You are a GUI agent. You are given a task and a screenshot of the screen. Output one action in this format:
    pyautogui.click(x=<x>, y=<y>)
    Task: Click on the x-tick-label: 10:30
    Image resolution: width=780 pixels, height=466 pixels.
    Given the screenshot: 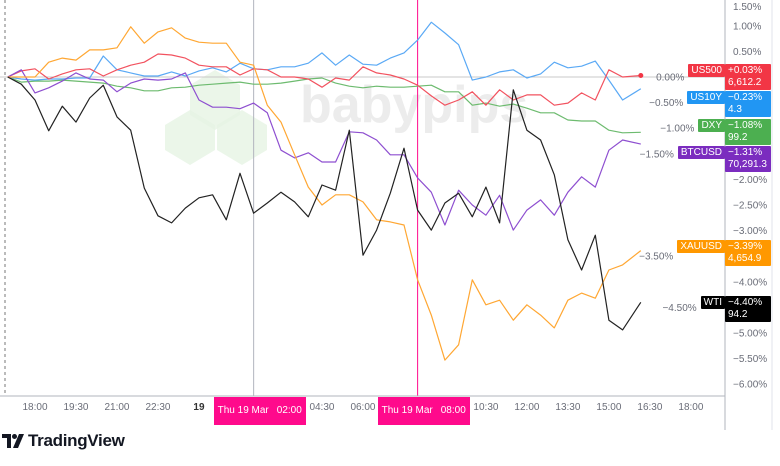 What is the action you would take?
    pyautogui.click(x=485, y=407)
    